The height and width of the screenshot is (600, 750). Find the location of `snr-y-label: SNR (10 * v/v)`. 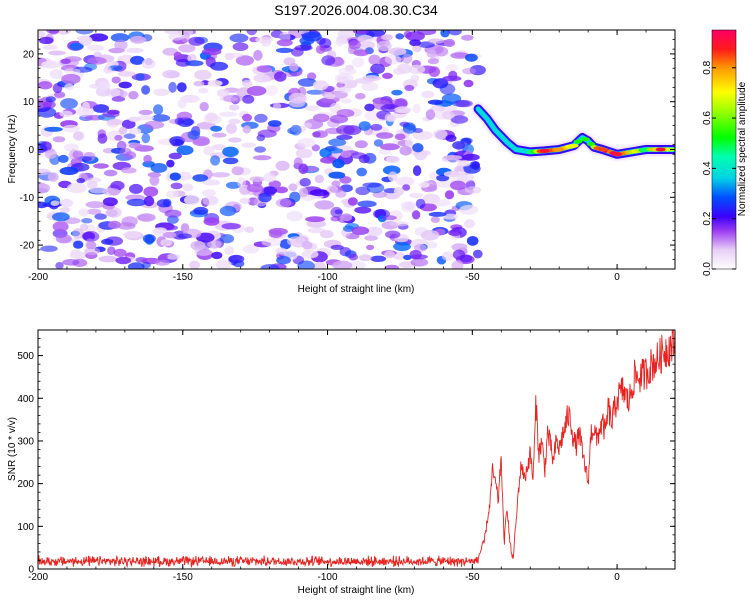

snr-y-label: SNR (10 * v/v) is located at coordinates (12, 449).